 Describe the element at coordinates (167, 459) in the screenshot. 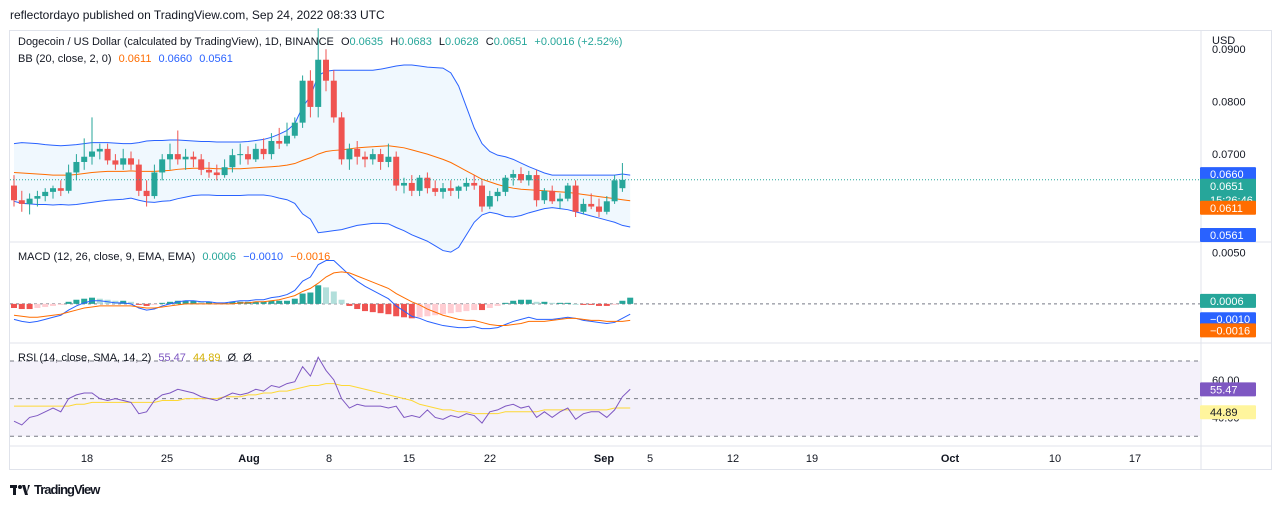

I see `time-axis-label: 25` at that location.